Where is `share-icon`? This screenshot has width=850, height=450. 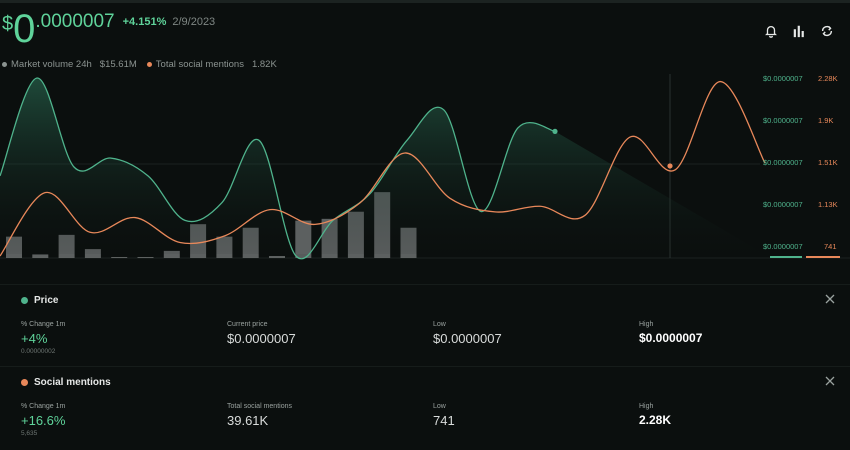
share-icon is located at coordinates (827, 31).